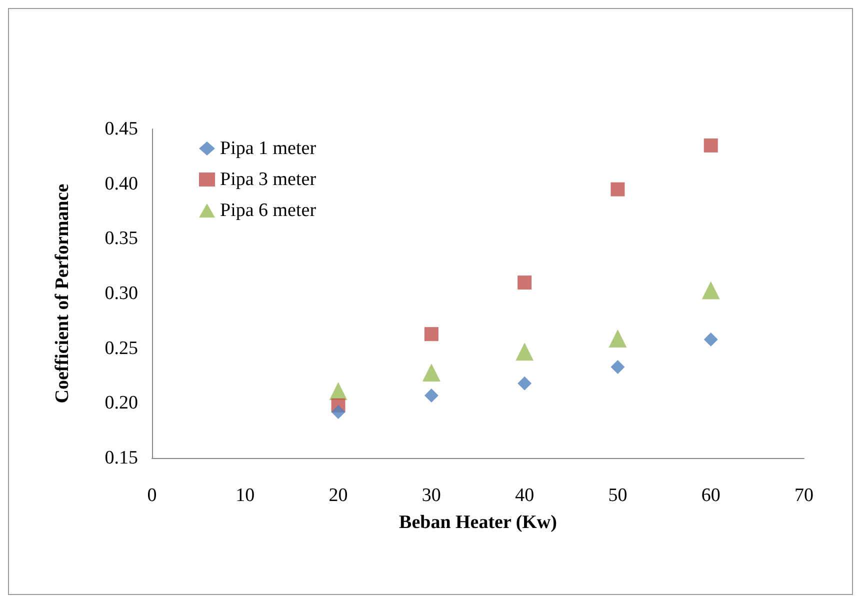  What do you see at coordinates (121, 458) in the screenshot?
I see `y-tick-label: 0.15` at bounding box center [121, 458].